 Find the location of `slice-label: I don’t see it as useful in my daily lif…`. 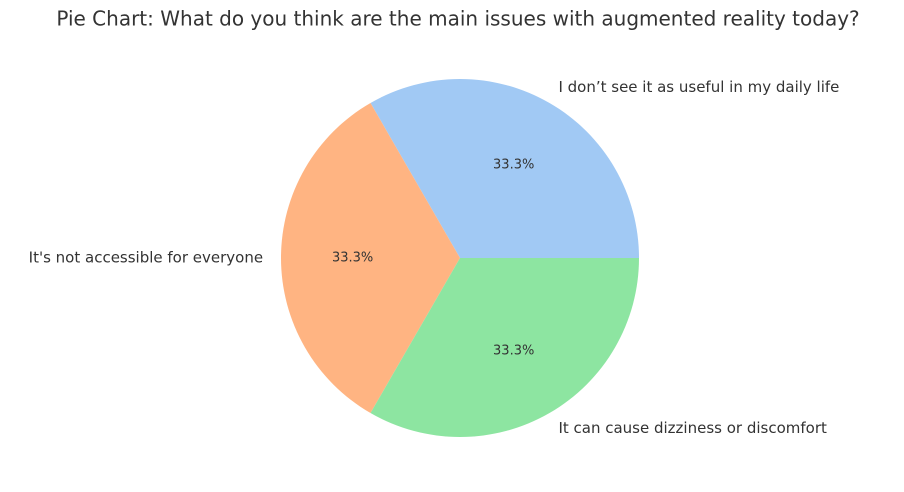

slice-label: I don’t see it as useful in my daily lif… is located at coordinates (698, 87).